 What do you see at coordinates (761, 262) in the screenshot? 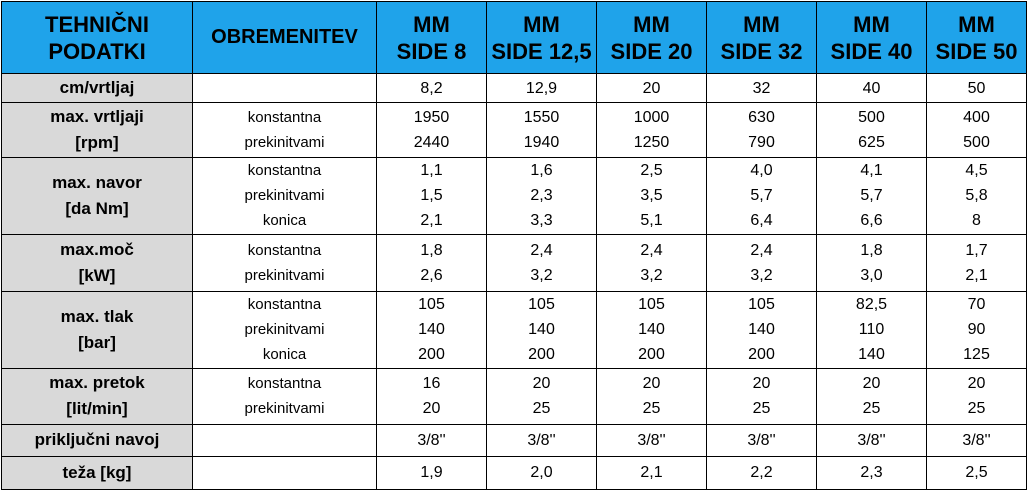
I see `value-cell: 2,4 3,2` at bounding box center [761, 262].